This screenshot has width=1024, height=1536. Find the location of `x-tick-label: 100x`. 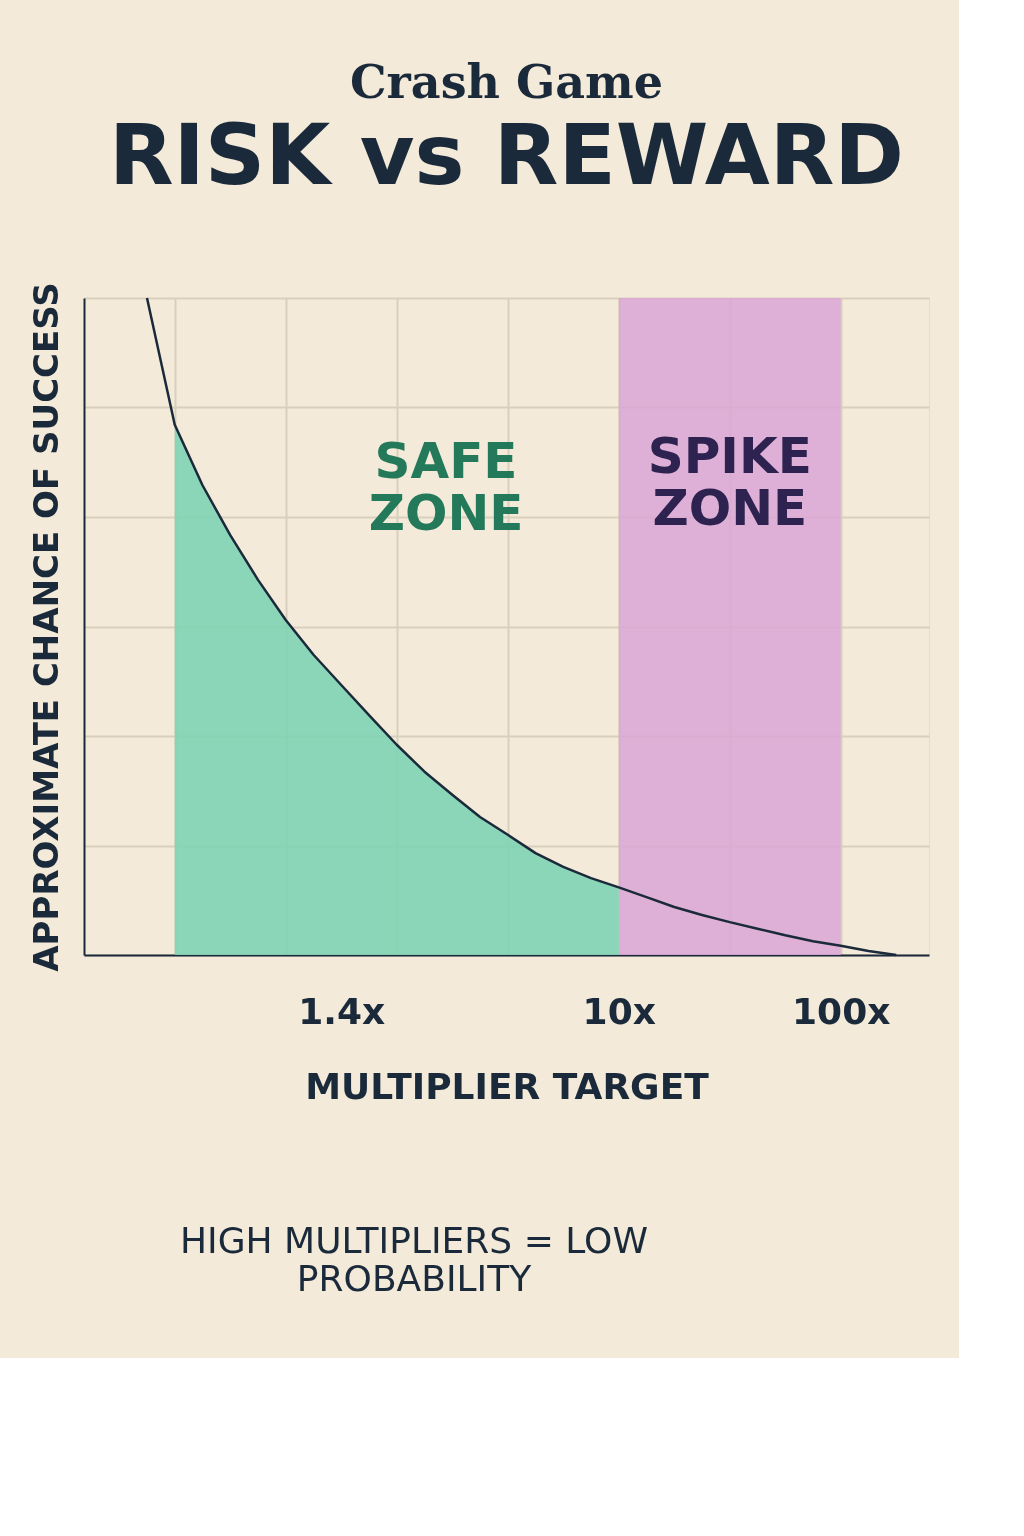

x-tick-label: 100x is located at coordinates (841, 1011).